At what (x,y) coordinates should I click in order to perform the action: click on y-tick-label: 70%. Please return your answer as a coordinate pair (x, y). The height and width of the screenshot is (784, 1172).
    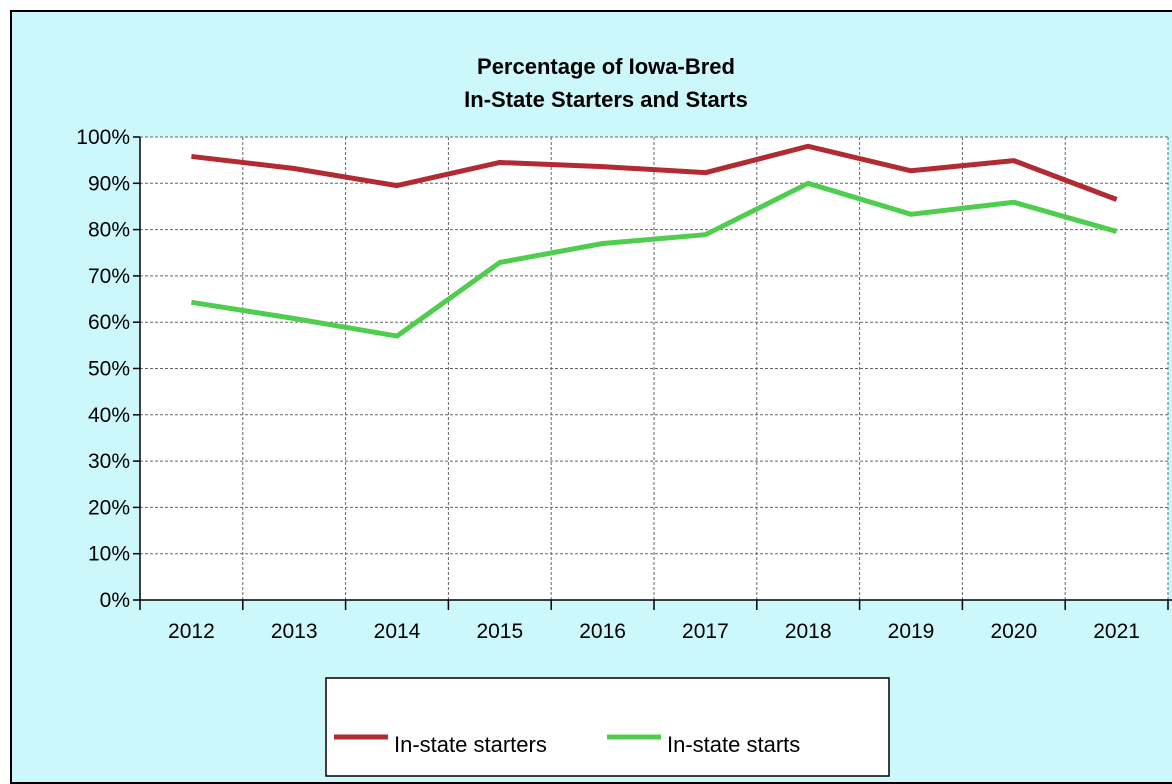
    Looking at the image, I should click on (109, 276).